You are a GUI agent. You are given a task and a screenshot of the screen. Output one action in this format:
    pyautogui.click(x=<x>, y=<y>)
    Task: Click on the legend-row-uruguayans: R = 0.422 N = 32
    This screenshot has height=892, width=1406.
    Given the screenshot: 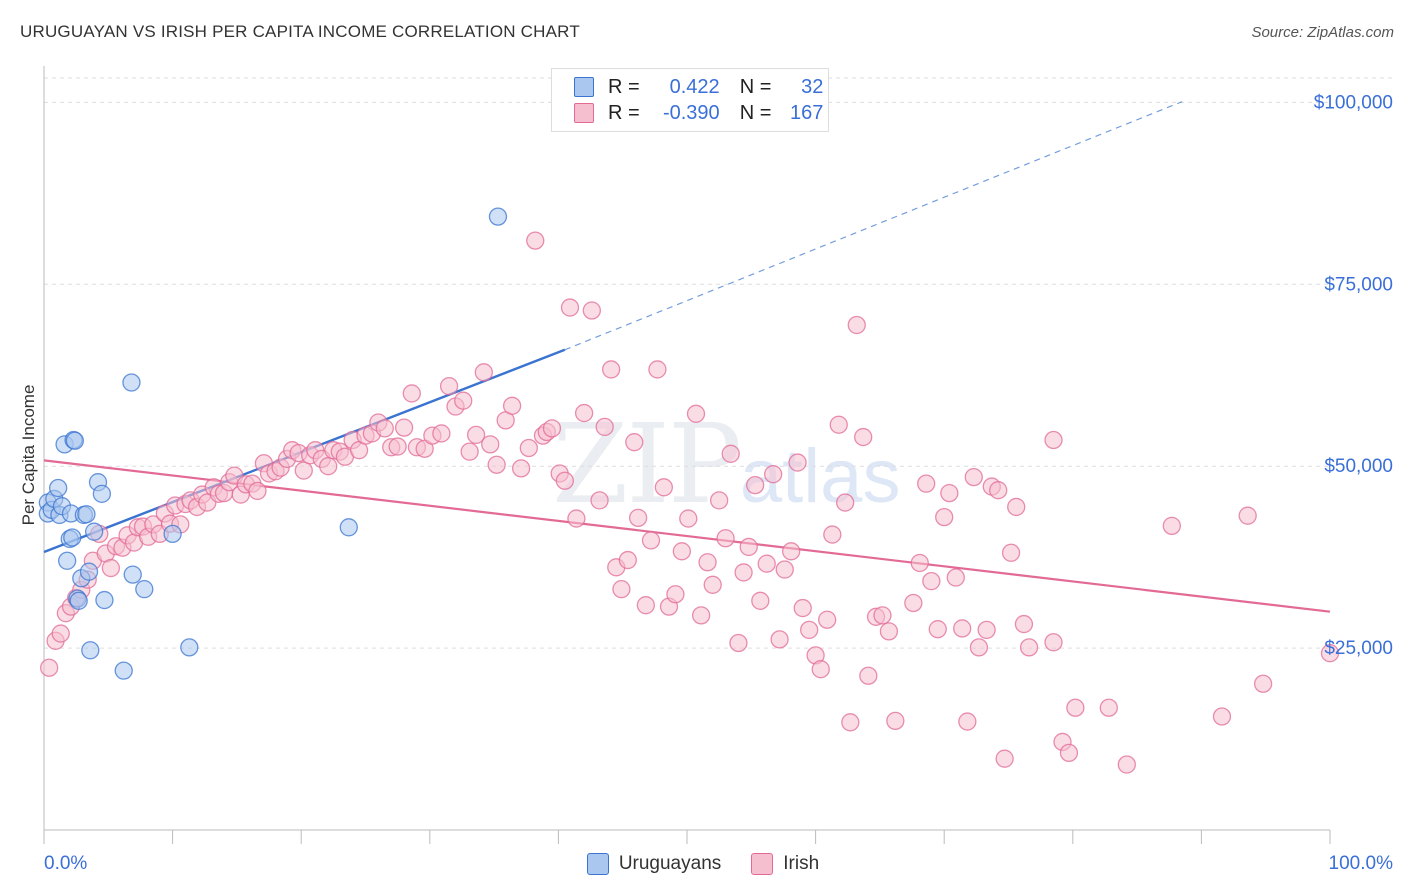 What is the action you would take?
    pyautogui.click(x=698, y=87)
    